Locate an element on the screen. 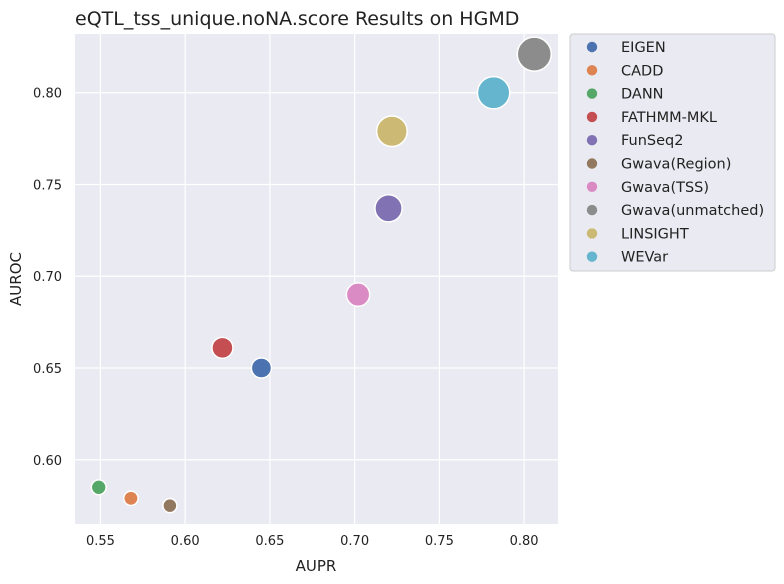 The height and width of the screenshot is (584, 784). data-point-funseq2 is located at coordinates (388, 208).